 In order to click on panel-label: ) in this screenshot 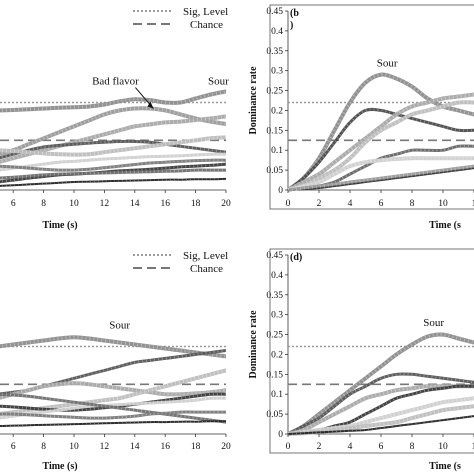, I will do `click(291, 25)`.